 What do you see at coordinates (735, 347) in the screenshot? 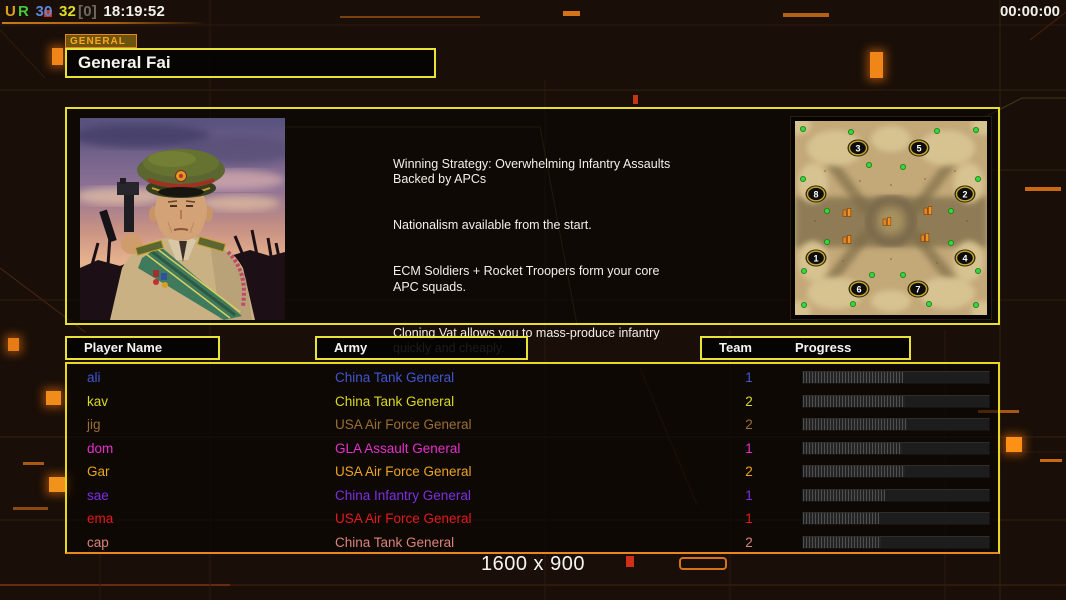
I see `header-team: Team` at bounding box center [735, 347].